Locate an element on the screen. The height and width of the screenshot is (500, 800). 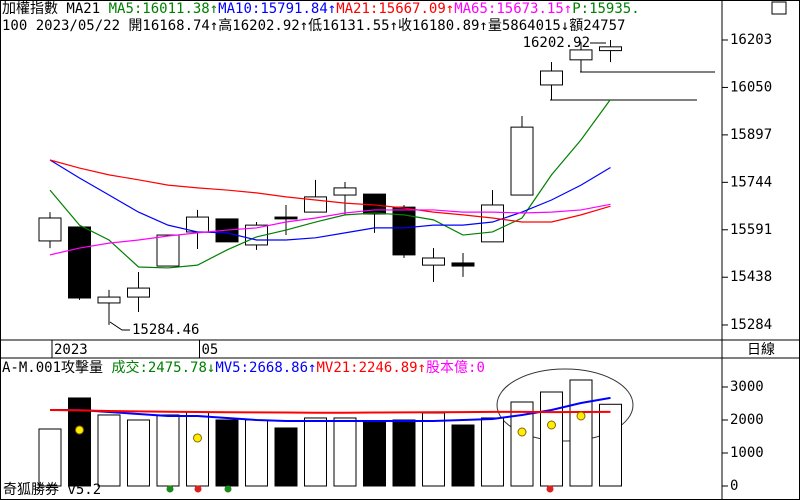
legend-entry: MA21:15667.09↑ is located at coordinates (395, 9).